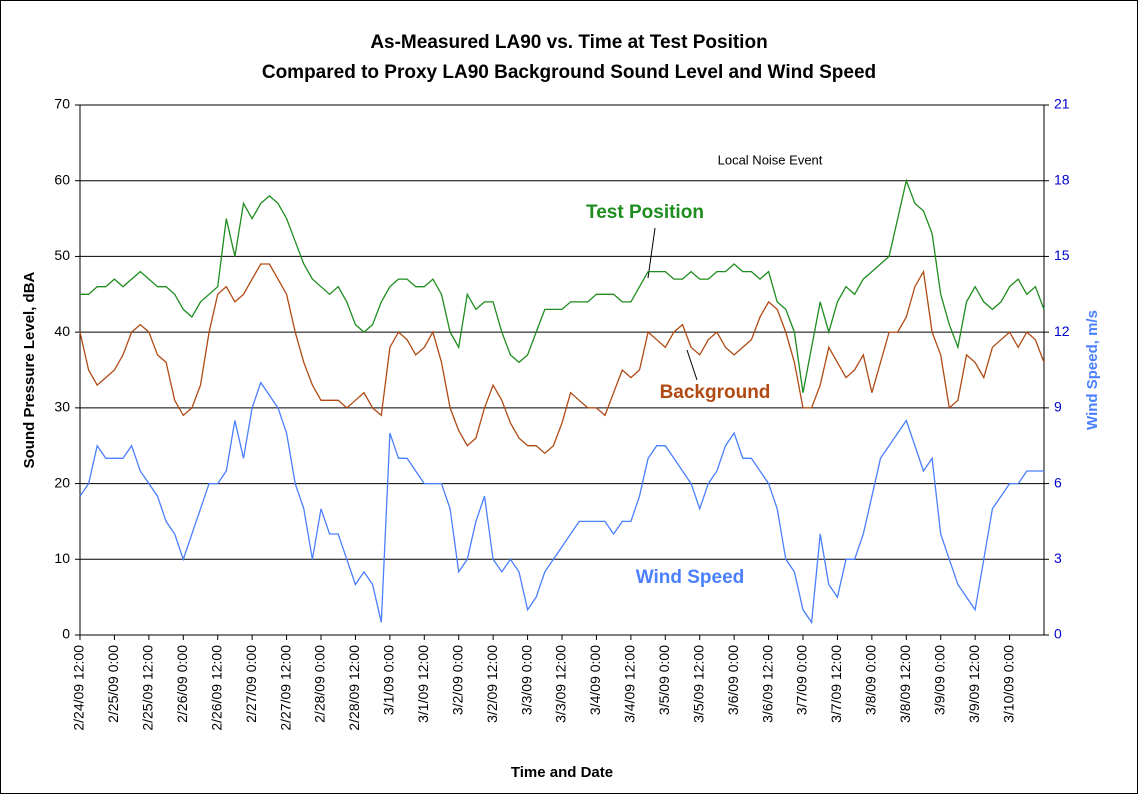 This screenshot has width=1138, height=794. Describe the element at coordinates (1062, 104) in the screenshot. I see `y2-tick-label: 21` at that location.